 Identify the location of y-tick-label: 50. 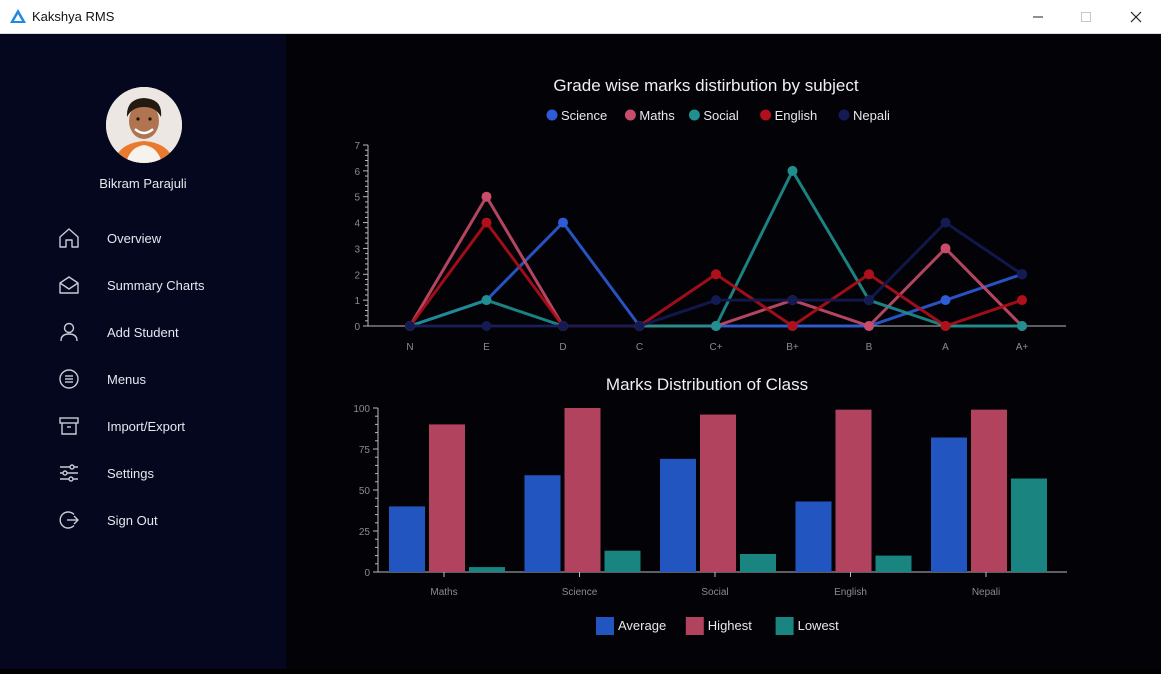
(365, 491).